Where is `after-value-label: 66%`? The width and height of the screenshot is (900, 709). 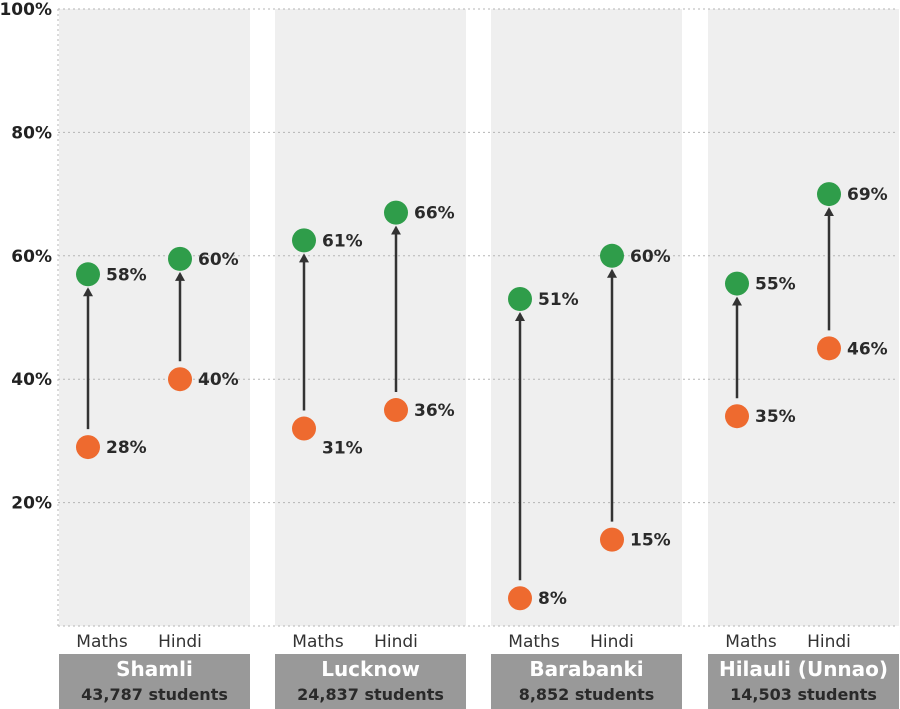 after-value-label: 66% is located at coordinates (434, 214).